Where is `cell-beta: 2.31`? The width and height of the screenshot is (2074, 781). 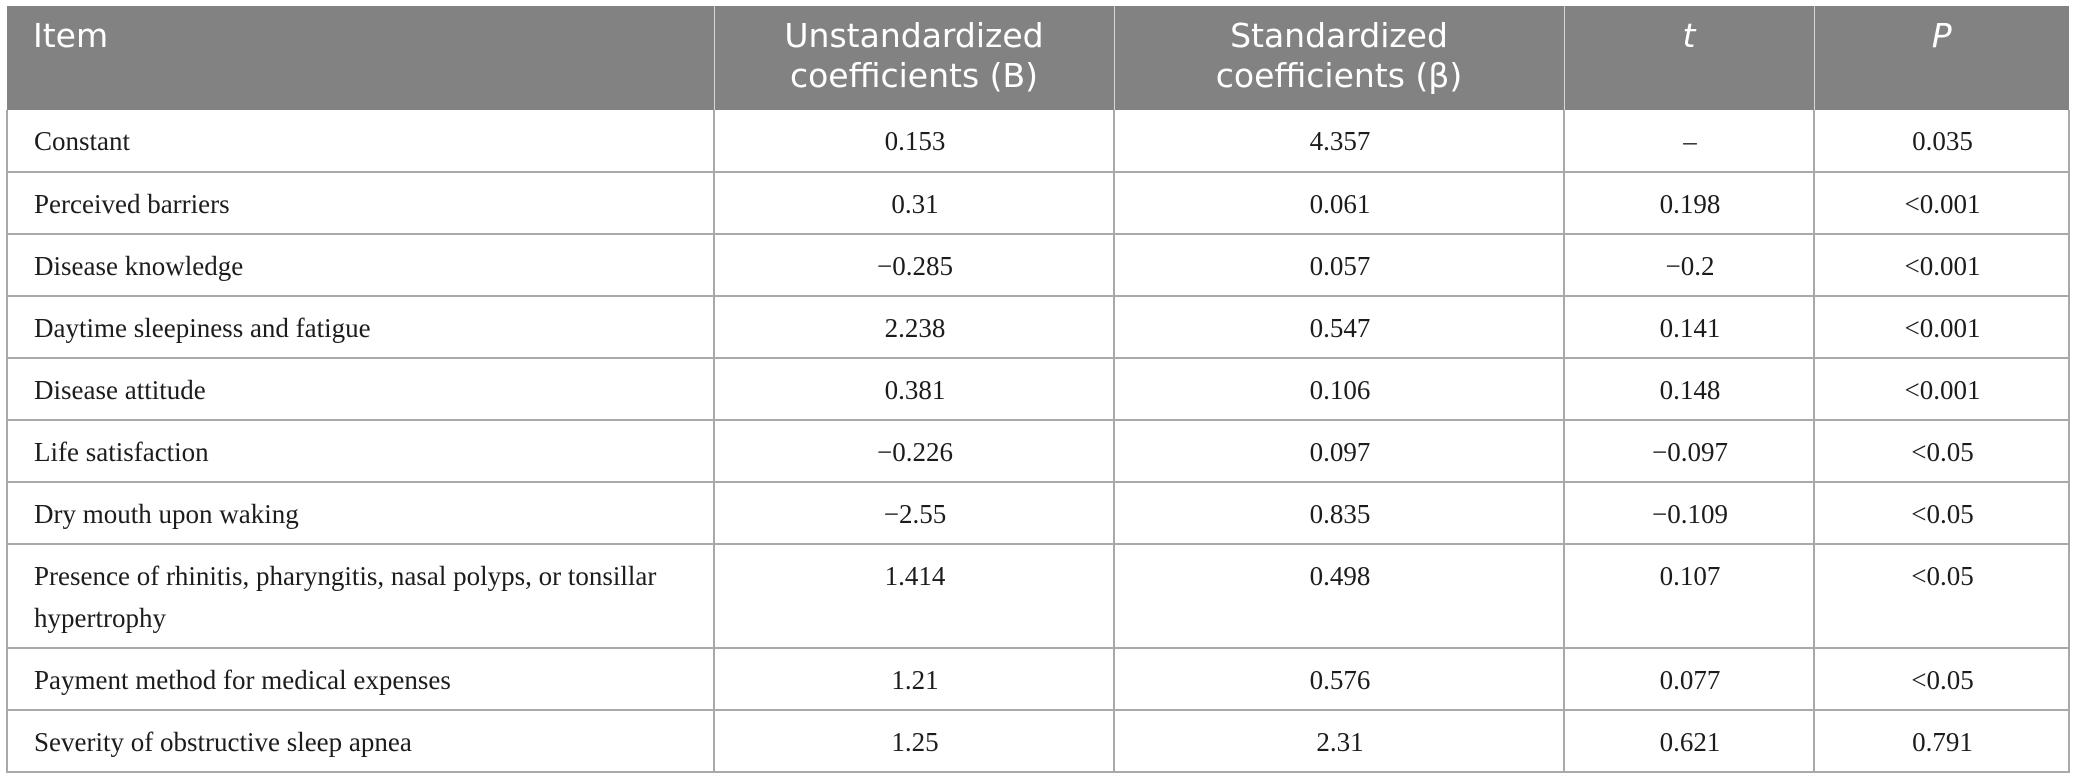
cell-beta: 2.31 is located at coordinates (1339, 741).